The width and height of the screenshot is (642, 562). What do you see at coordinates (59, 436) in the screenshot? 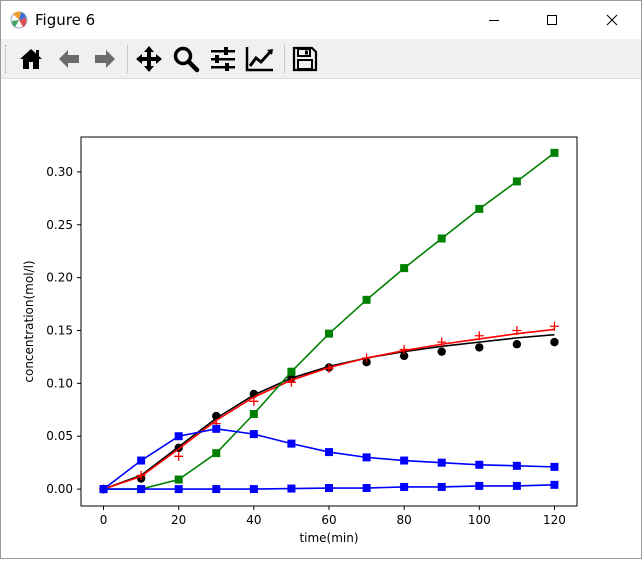
I see `y-tick-label: 0.05` at bounding box center [59, 436].